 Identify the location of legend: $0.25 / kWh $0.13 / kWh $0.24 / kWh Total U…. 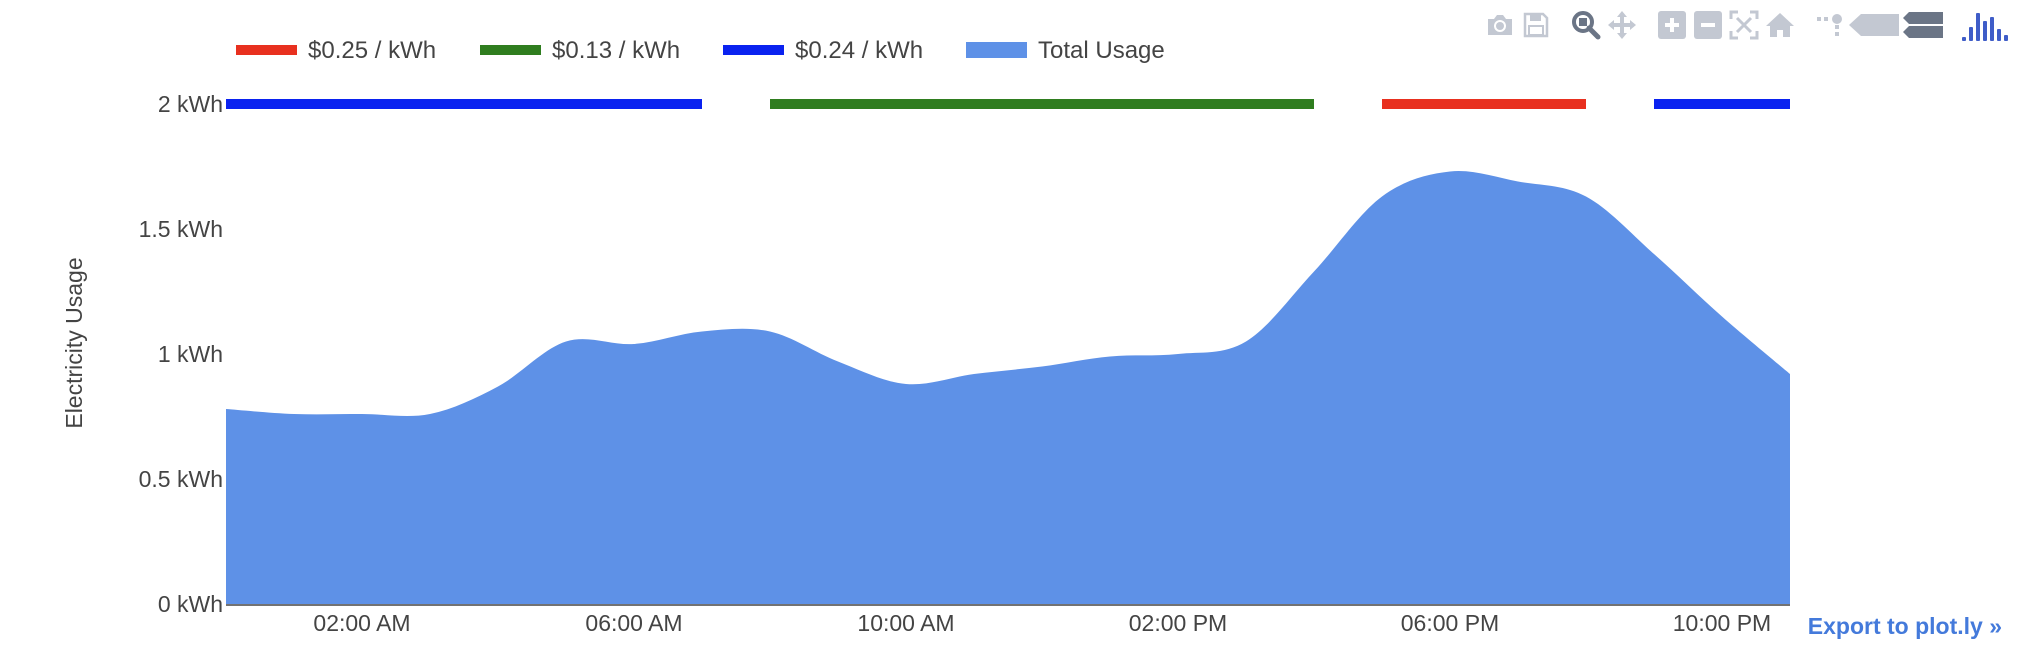
(700, 50).